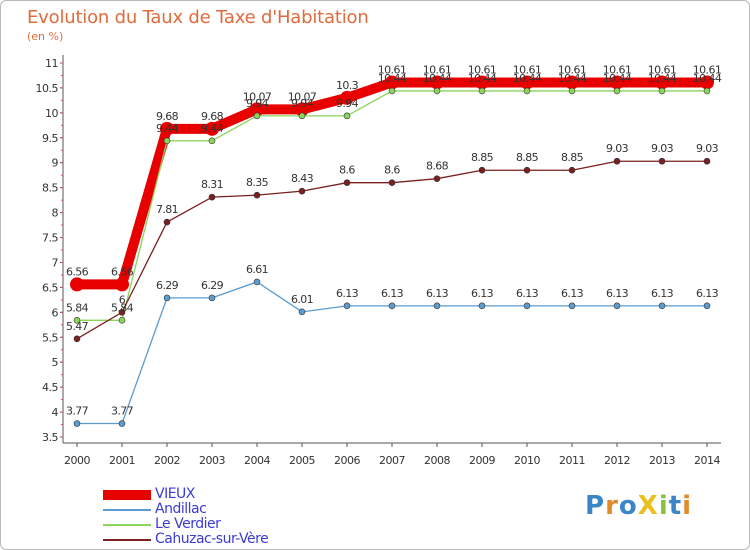 The width and height of the screenshot is (750, 550). Describe the element at coordinates (437, 166) in the screenshot. I see `data-label-cahuzac-sur-vere: 8.68` at that location.